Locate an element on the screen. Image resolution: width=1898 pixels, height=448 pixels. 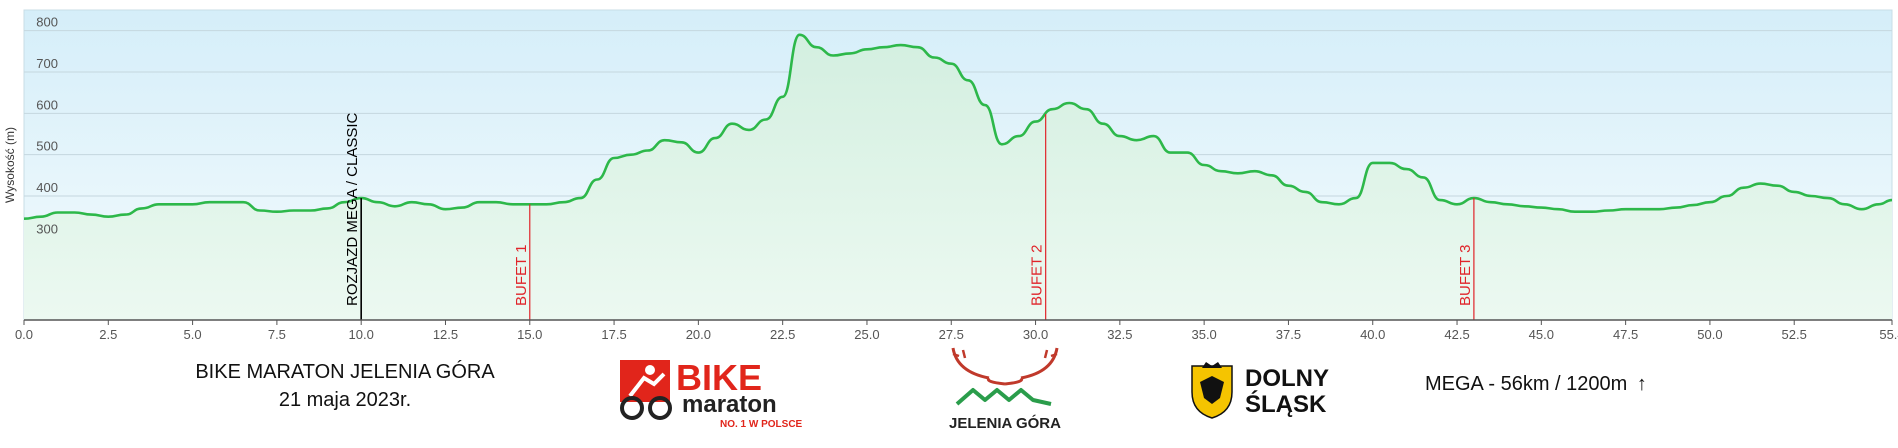
x-tick-label: 35.0 is located at coordinates (1203, 334).